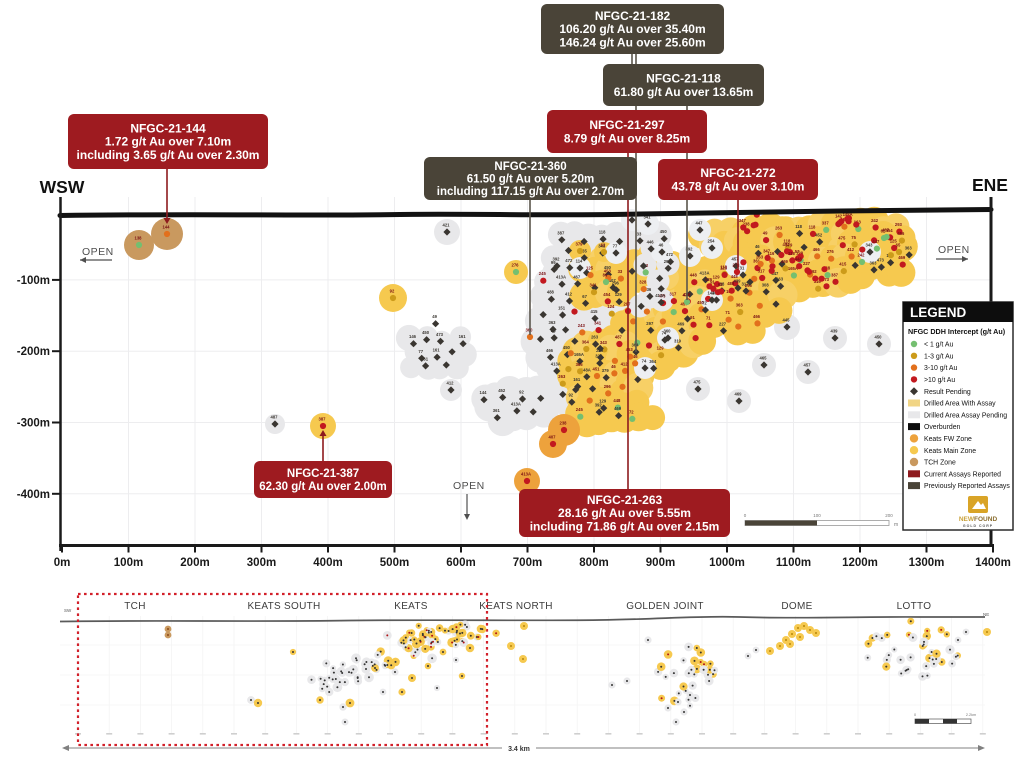 The width and height of the screenshot is (1024, 770). Describe the element at coordinates (668, 331) in the screenshot. I see `svg-text: 360` at that location.